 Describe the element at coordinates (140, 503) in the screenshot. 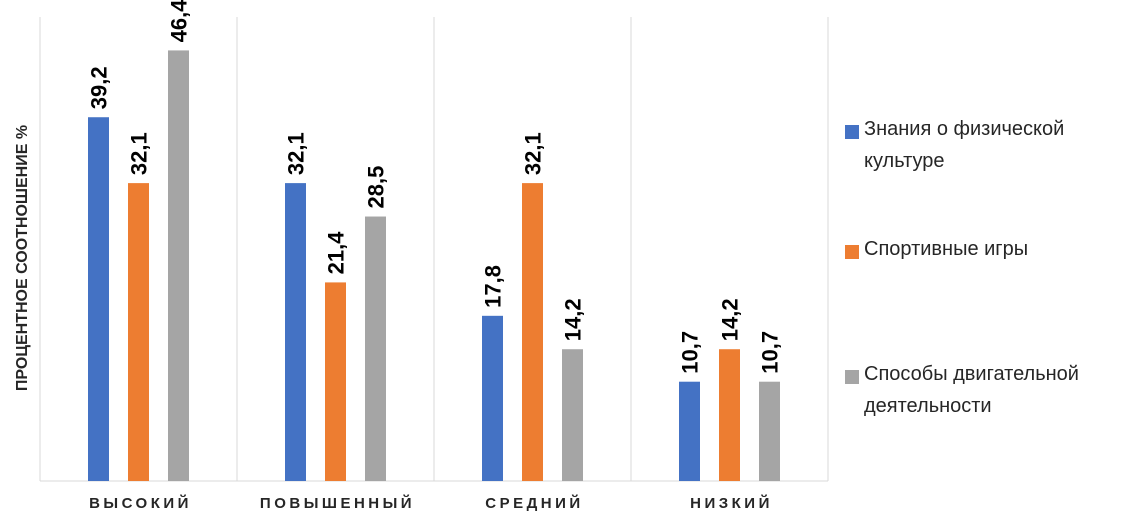

I see `category-label: ВЫСОКИЙ` at that location.